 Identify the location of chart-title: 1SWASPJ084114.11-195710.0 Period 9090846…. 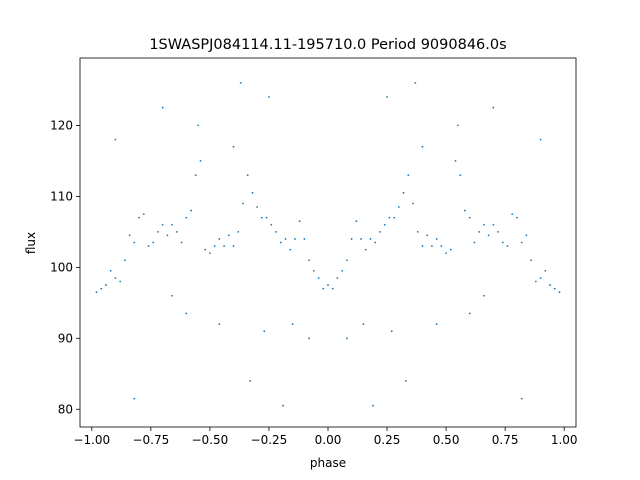
(327, 45).